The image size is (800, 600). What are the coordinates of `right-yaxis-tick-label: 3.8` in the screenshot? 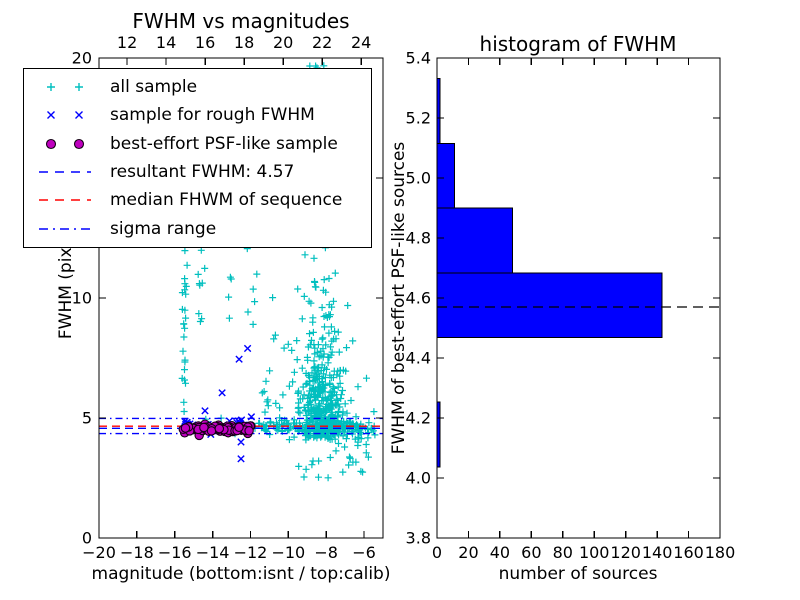 It's located at (418, 538).